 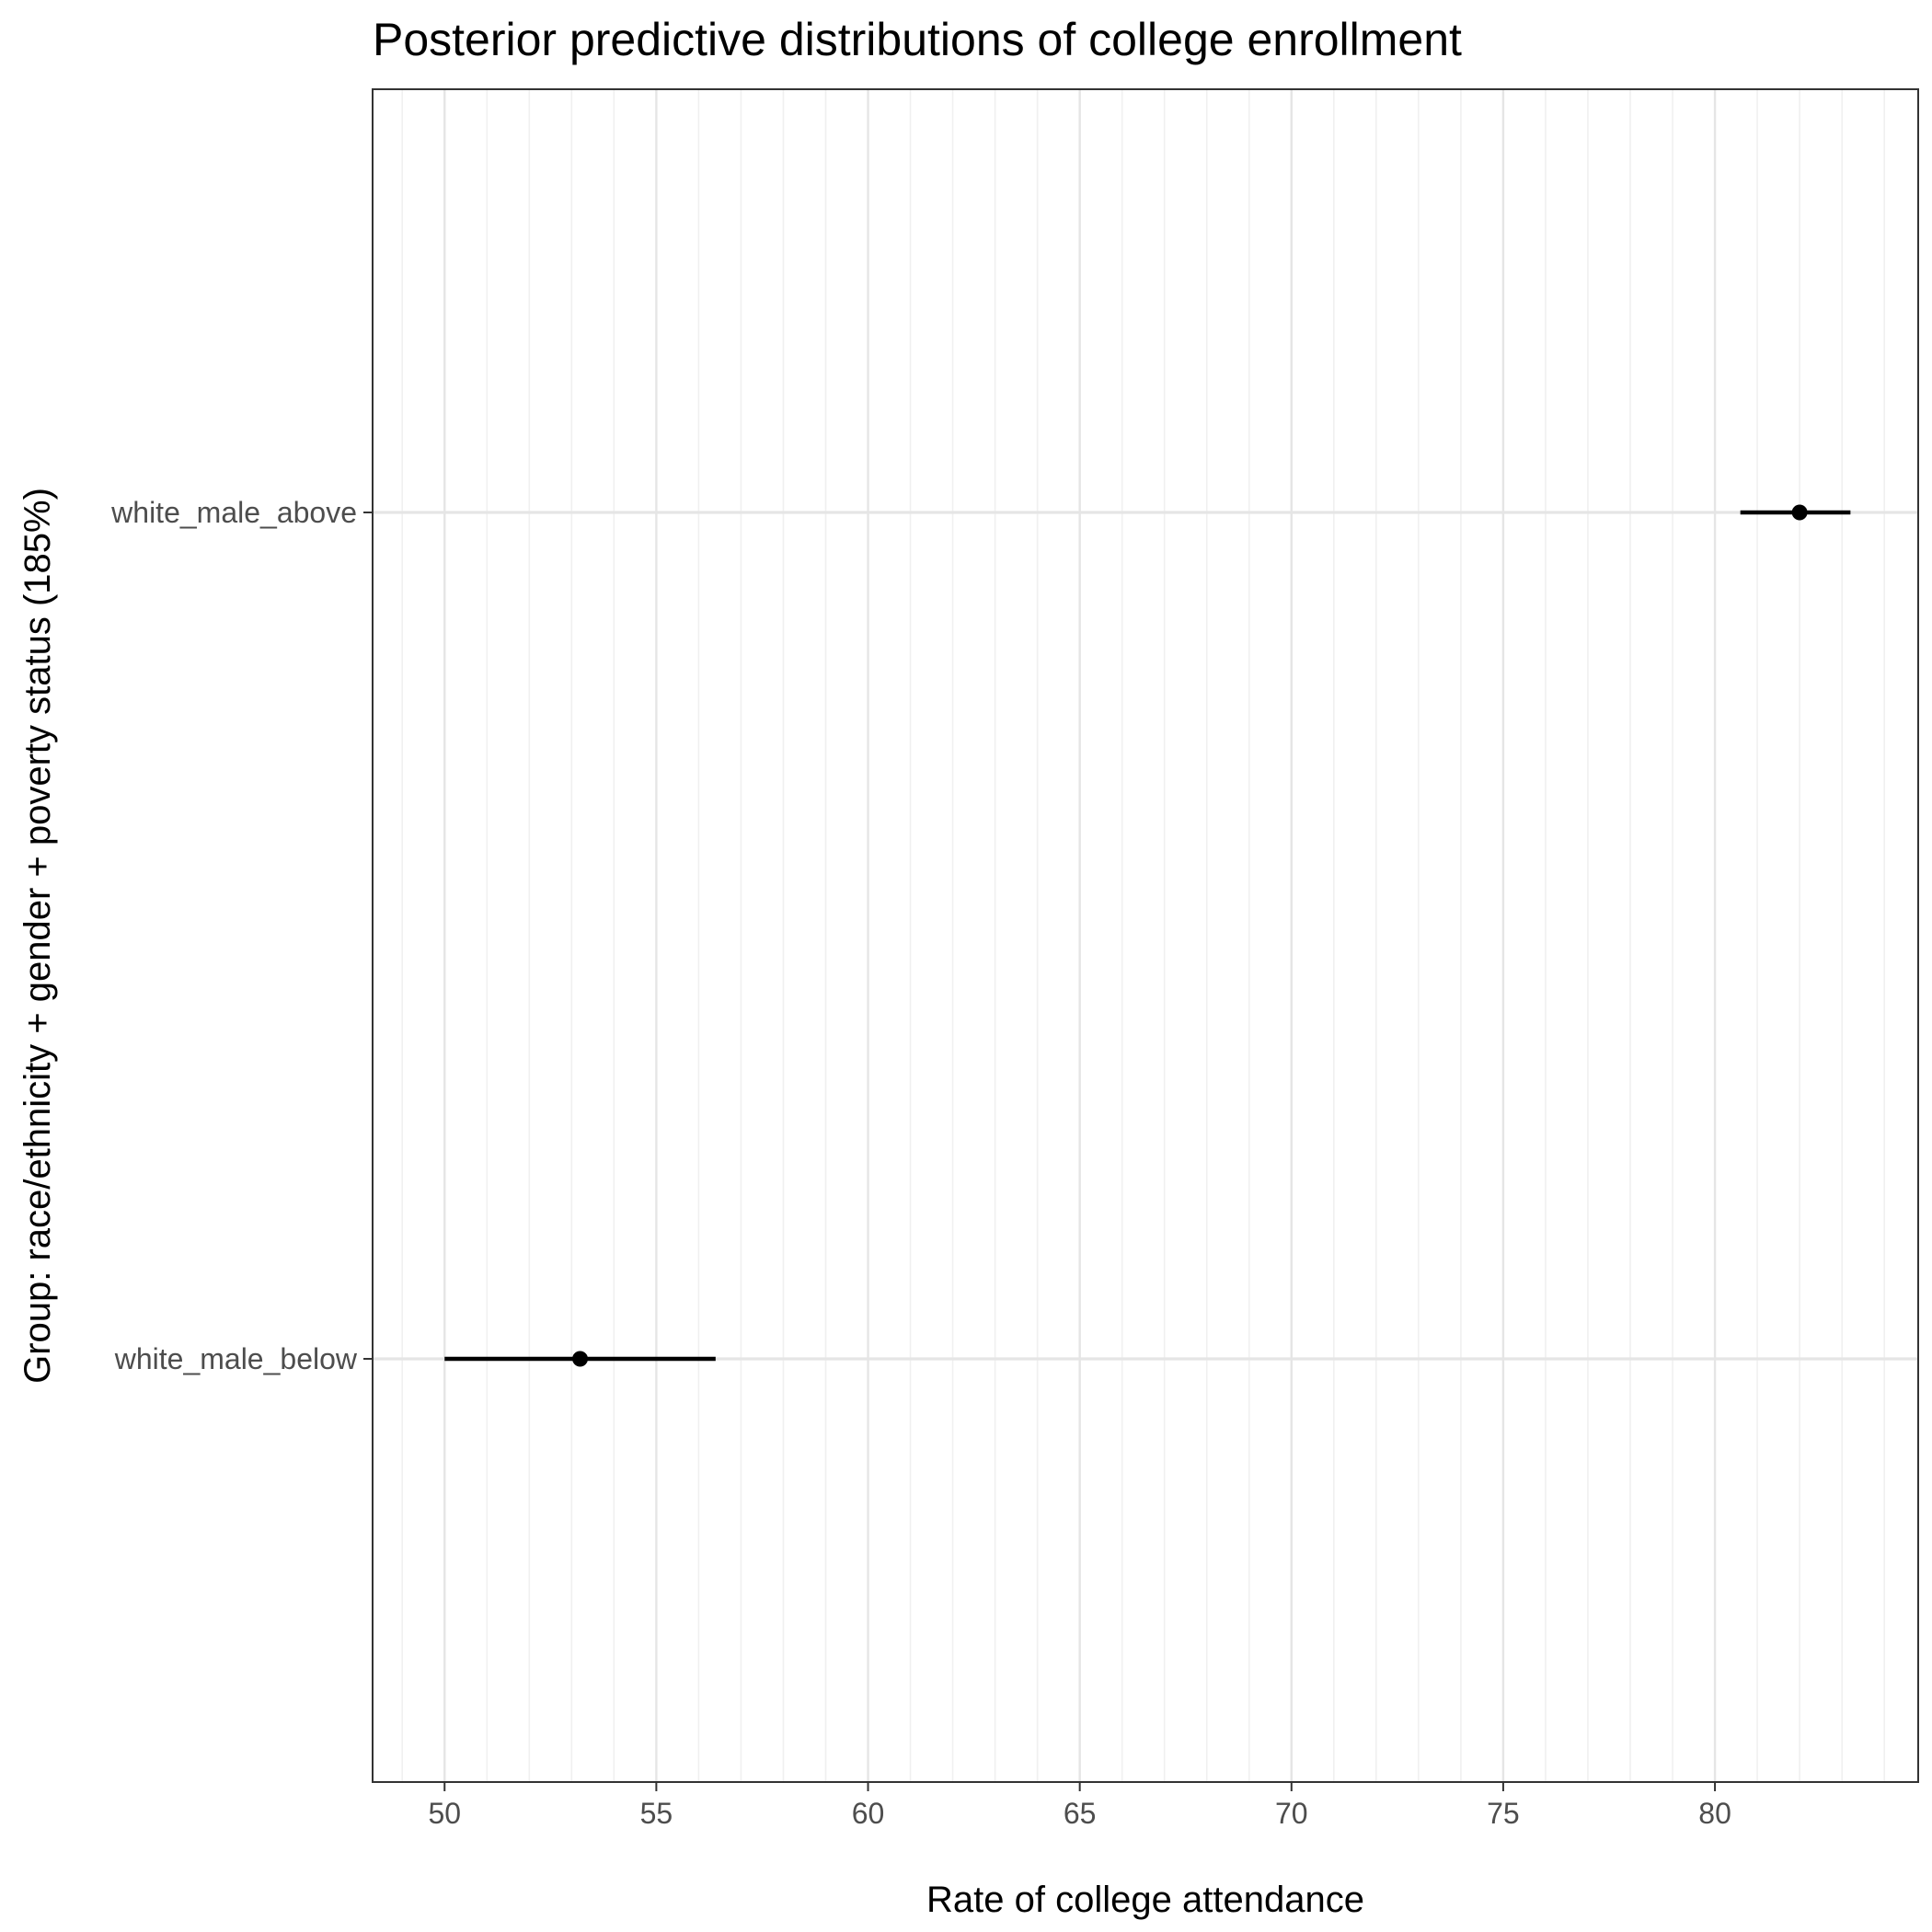 I want to click on y-tick-label: white_male_below, so click(x=236, y=1358).